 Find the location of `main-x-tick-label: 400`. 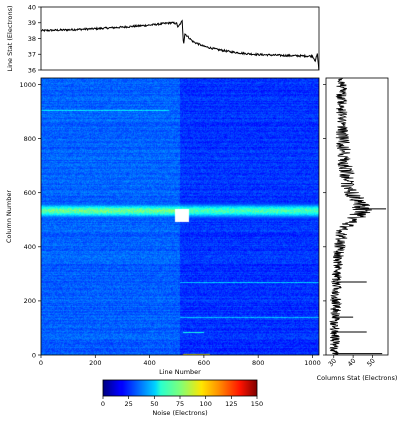

main-x-tick-label: 400 is located at coordinates (149, 363).